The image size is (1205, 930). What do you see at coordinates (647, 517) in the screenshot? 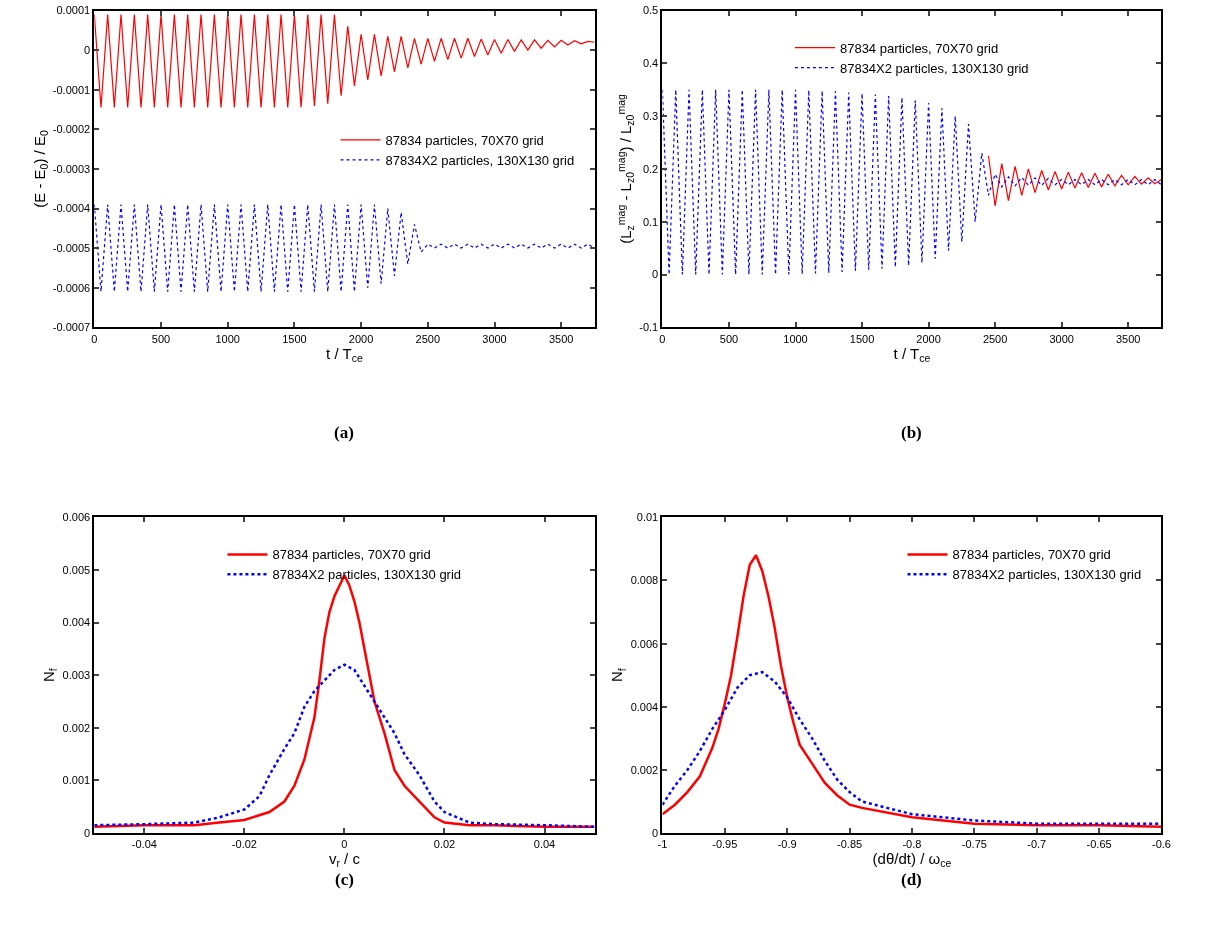
I see `y-tick-label: 0.01` at bounding box center [647, 517].